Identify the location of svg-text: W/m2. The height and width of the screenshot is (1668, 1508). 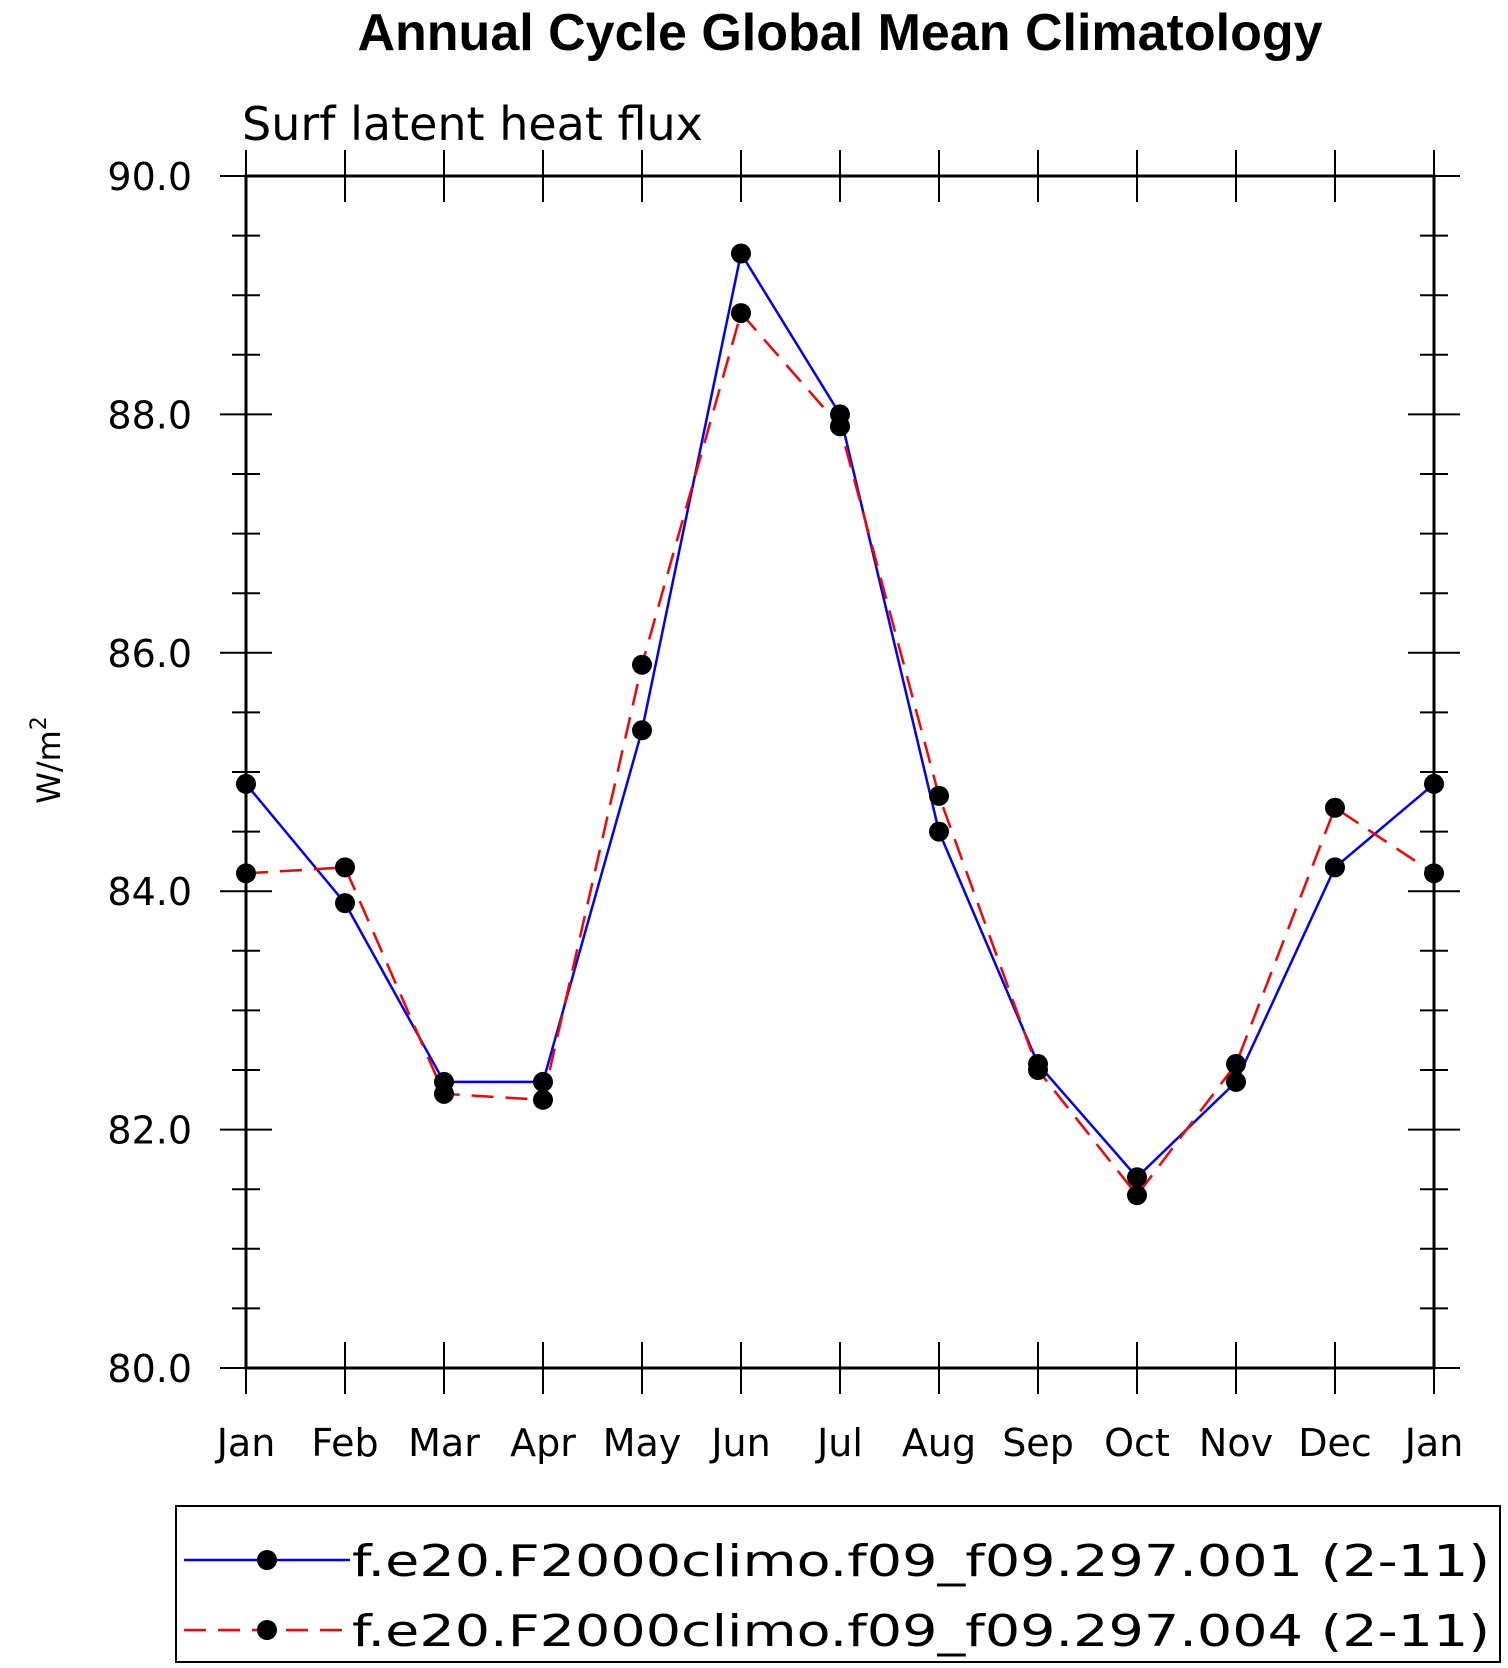
(47, 760).